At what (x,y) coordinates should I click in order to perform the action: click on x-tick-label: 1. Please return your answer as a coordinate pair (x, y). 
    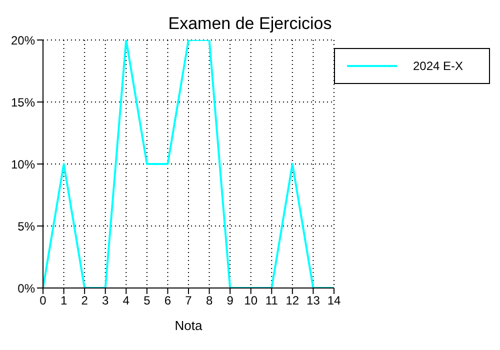
    Looking at the image, I should click on (64, 301).